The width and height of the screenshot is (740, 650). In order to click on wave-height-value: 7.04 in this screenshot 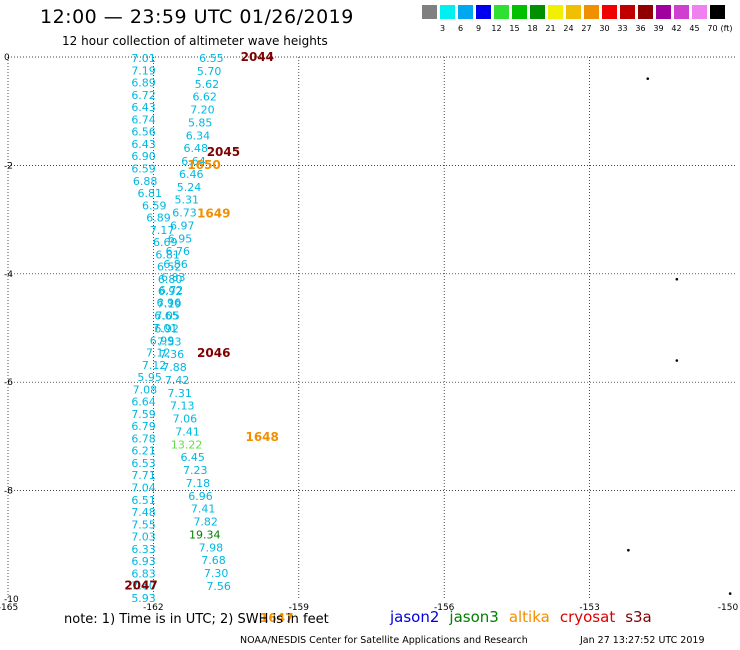, I will do `click(143, 487)`.